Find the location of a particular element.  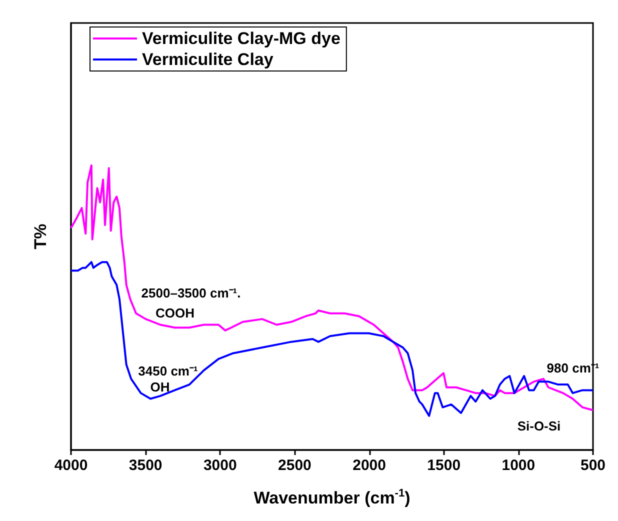

x-tick-label: 500 is located at coordinates (593, 465).